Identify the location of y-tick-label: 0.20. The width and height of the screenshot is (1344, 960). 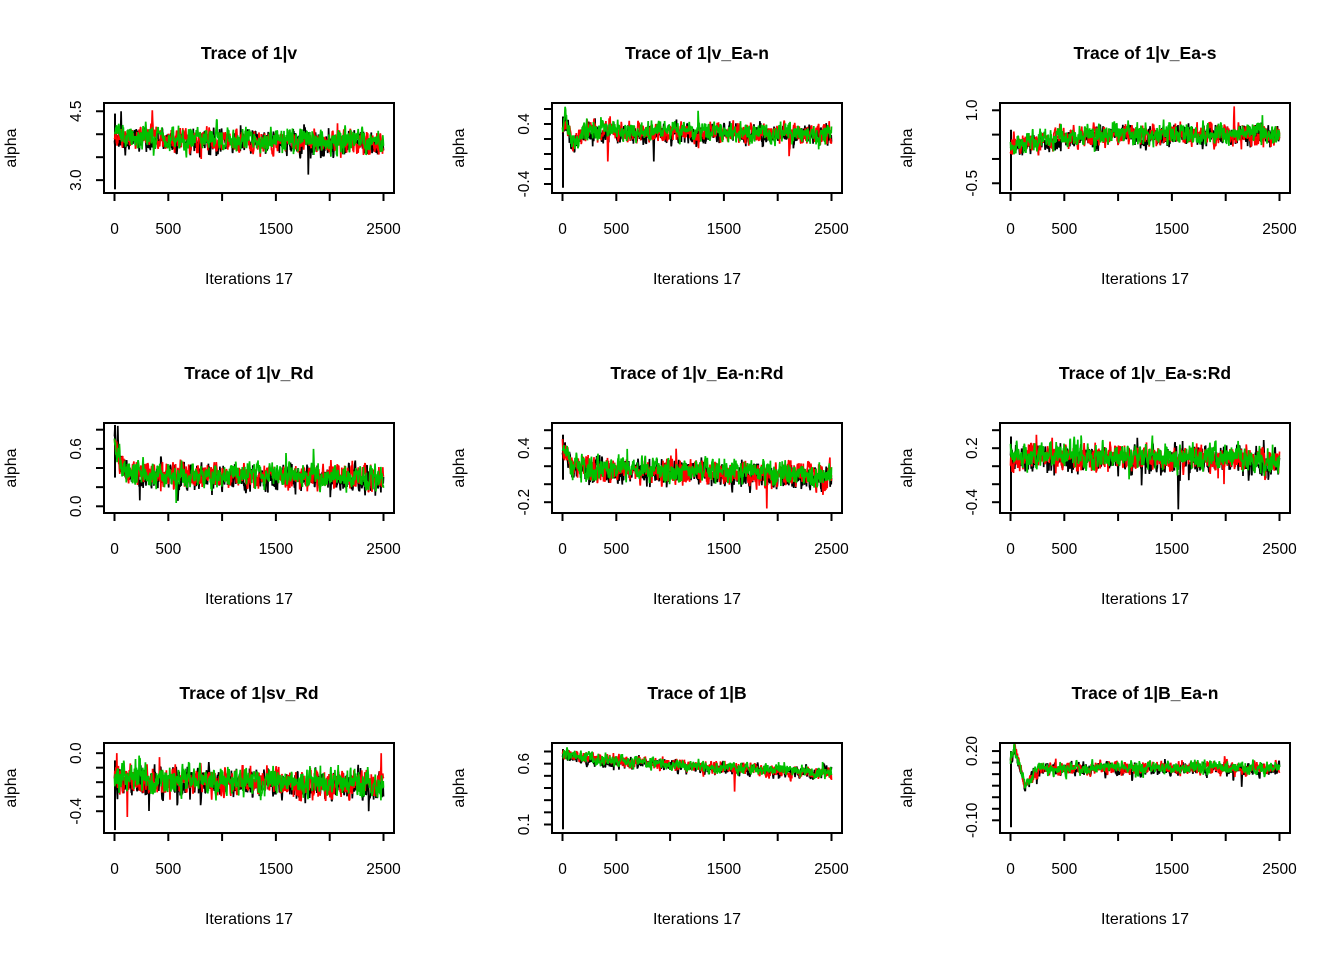
(972, 751).